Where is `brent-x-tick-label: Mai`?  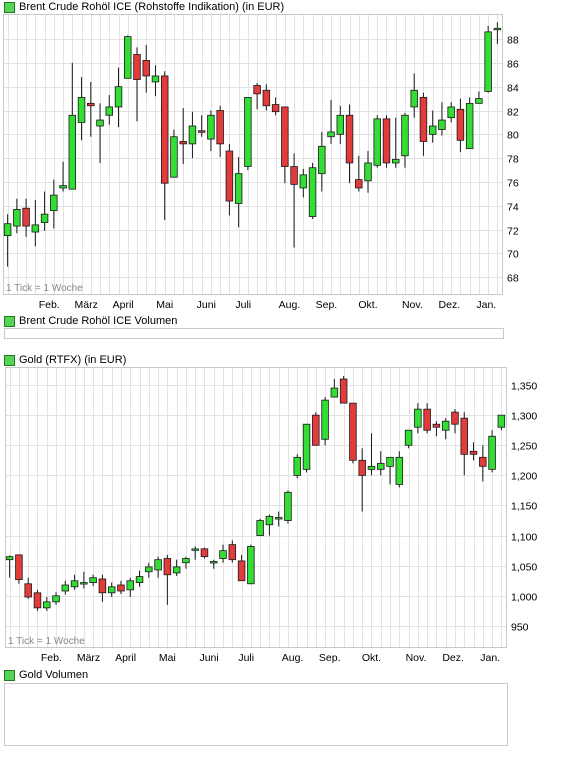
brent-x-tick-label: Mai is located at coordinates (164, 305).